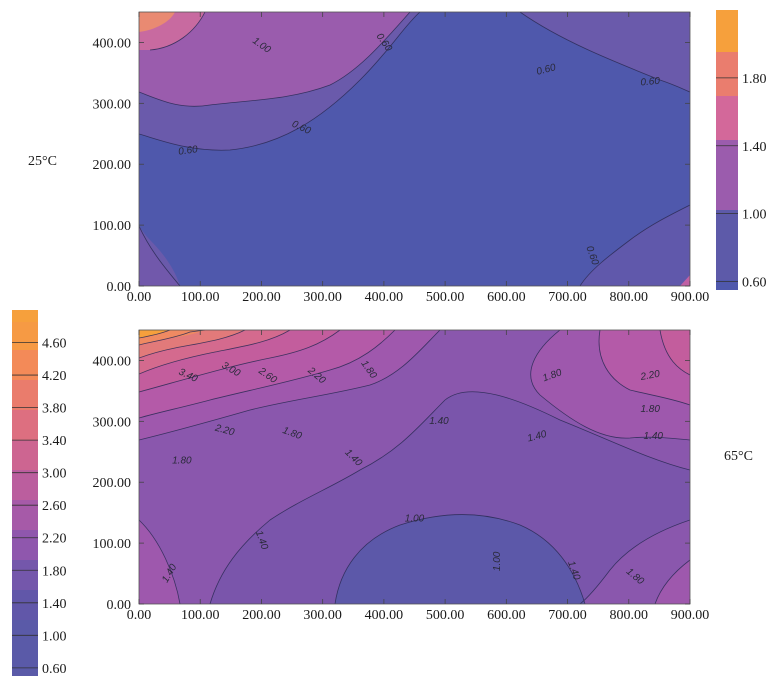 This screenshot has height=676, width=777. Describe the element at coordinates (54, 409) in the screenshot. I see `colorbar-tick-label: 3.80` at that location.